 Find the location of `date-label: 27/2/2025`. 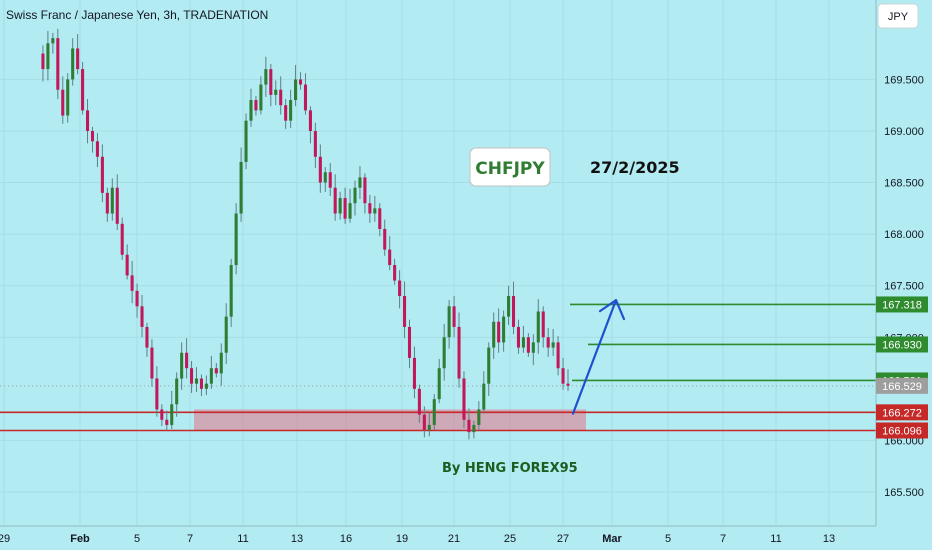

date-label: 27/2/2025 is located at coordinates (635, 167).